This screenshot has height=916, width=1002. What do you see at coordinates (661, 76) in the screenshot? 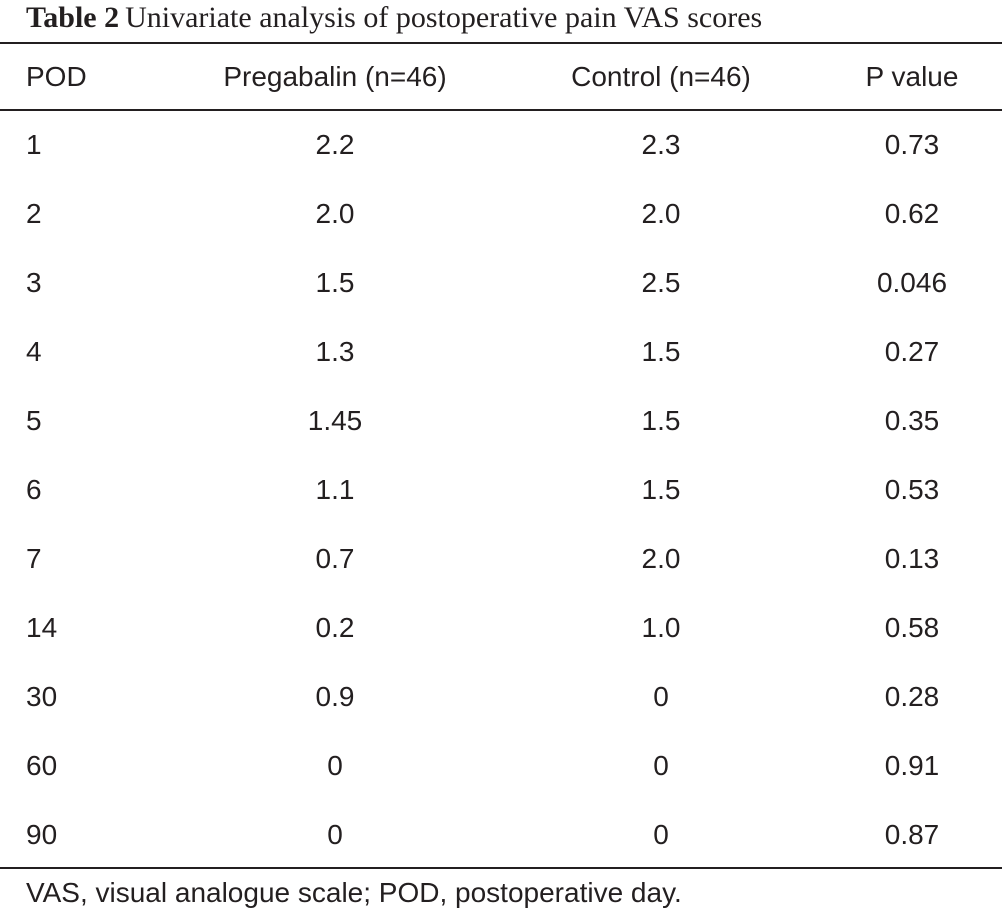
I see `header-control: Control (n=46)` at bounding box center [661, 76].